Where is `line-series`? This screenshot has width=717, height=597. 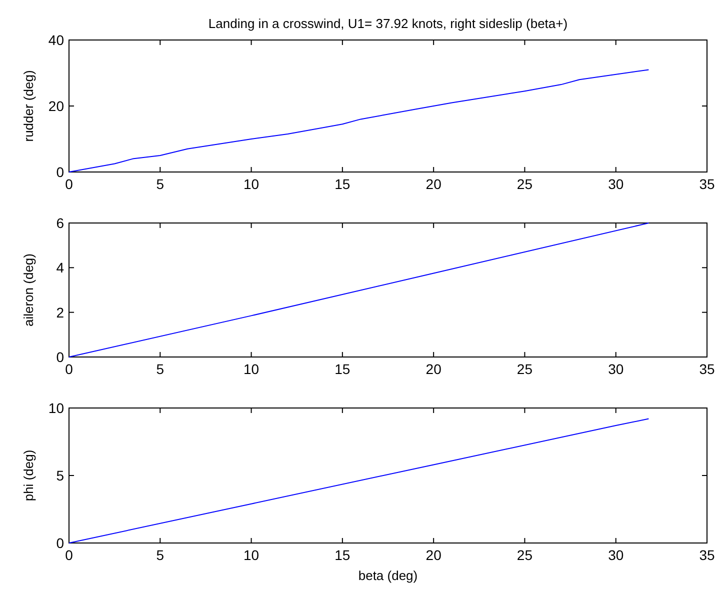
line-series is located at coordinates (359, 120).